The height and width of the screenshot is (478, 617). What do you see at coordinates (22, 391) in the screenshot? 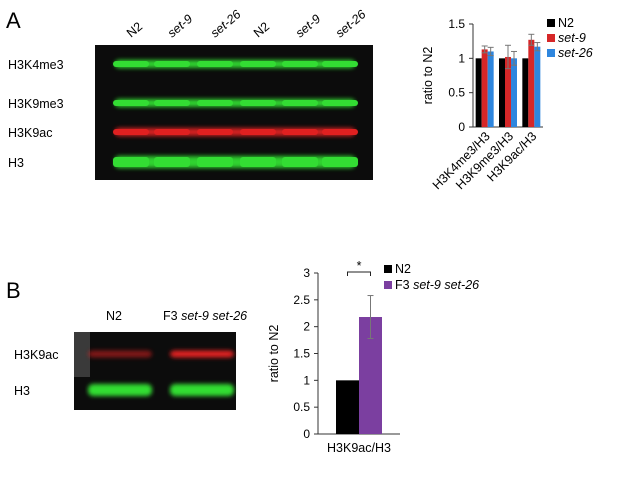
I see `blot-b-row-label: H3` at bounding box center [22, 391].